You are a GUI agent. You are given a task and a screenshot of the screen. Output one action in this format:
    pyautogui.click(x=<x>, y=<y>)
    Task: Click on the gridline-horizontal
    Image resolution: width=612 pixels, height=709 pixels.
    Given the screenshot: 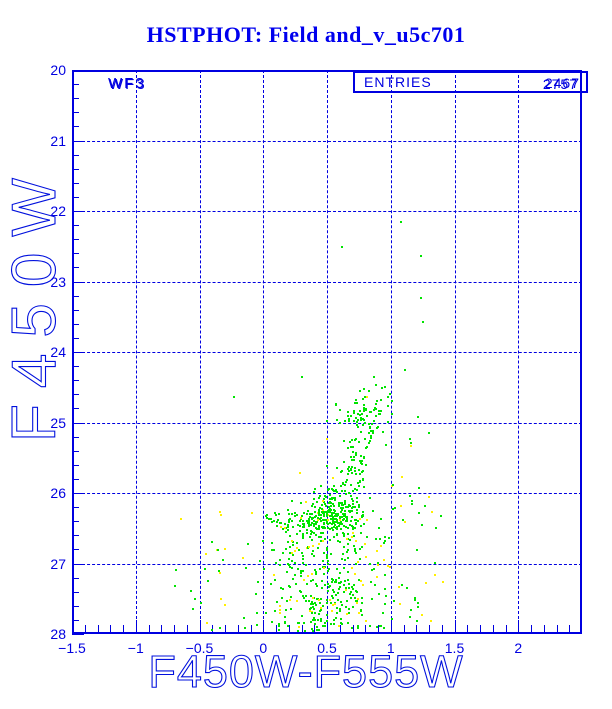 What is the action you would take?
    pyautogui.click(x=327, y=564)
    